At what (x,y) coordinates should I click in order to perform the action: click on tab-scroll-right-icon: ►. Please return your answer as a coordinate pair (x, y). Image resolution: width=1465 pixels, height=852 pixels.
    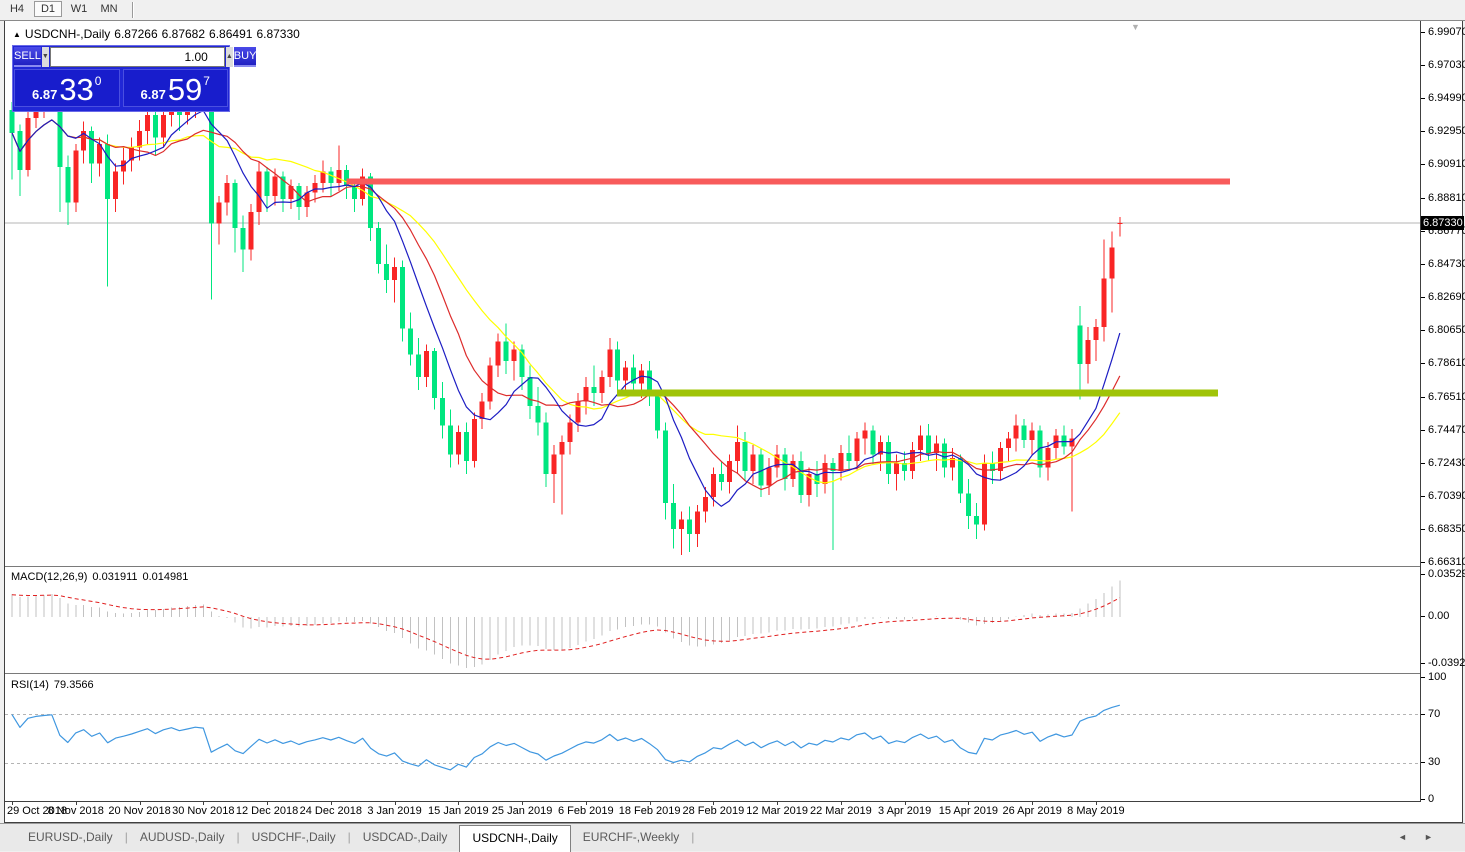
    Looking at the image, I should click on (1428, 837).